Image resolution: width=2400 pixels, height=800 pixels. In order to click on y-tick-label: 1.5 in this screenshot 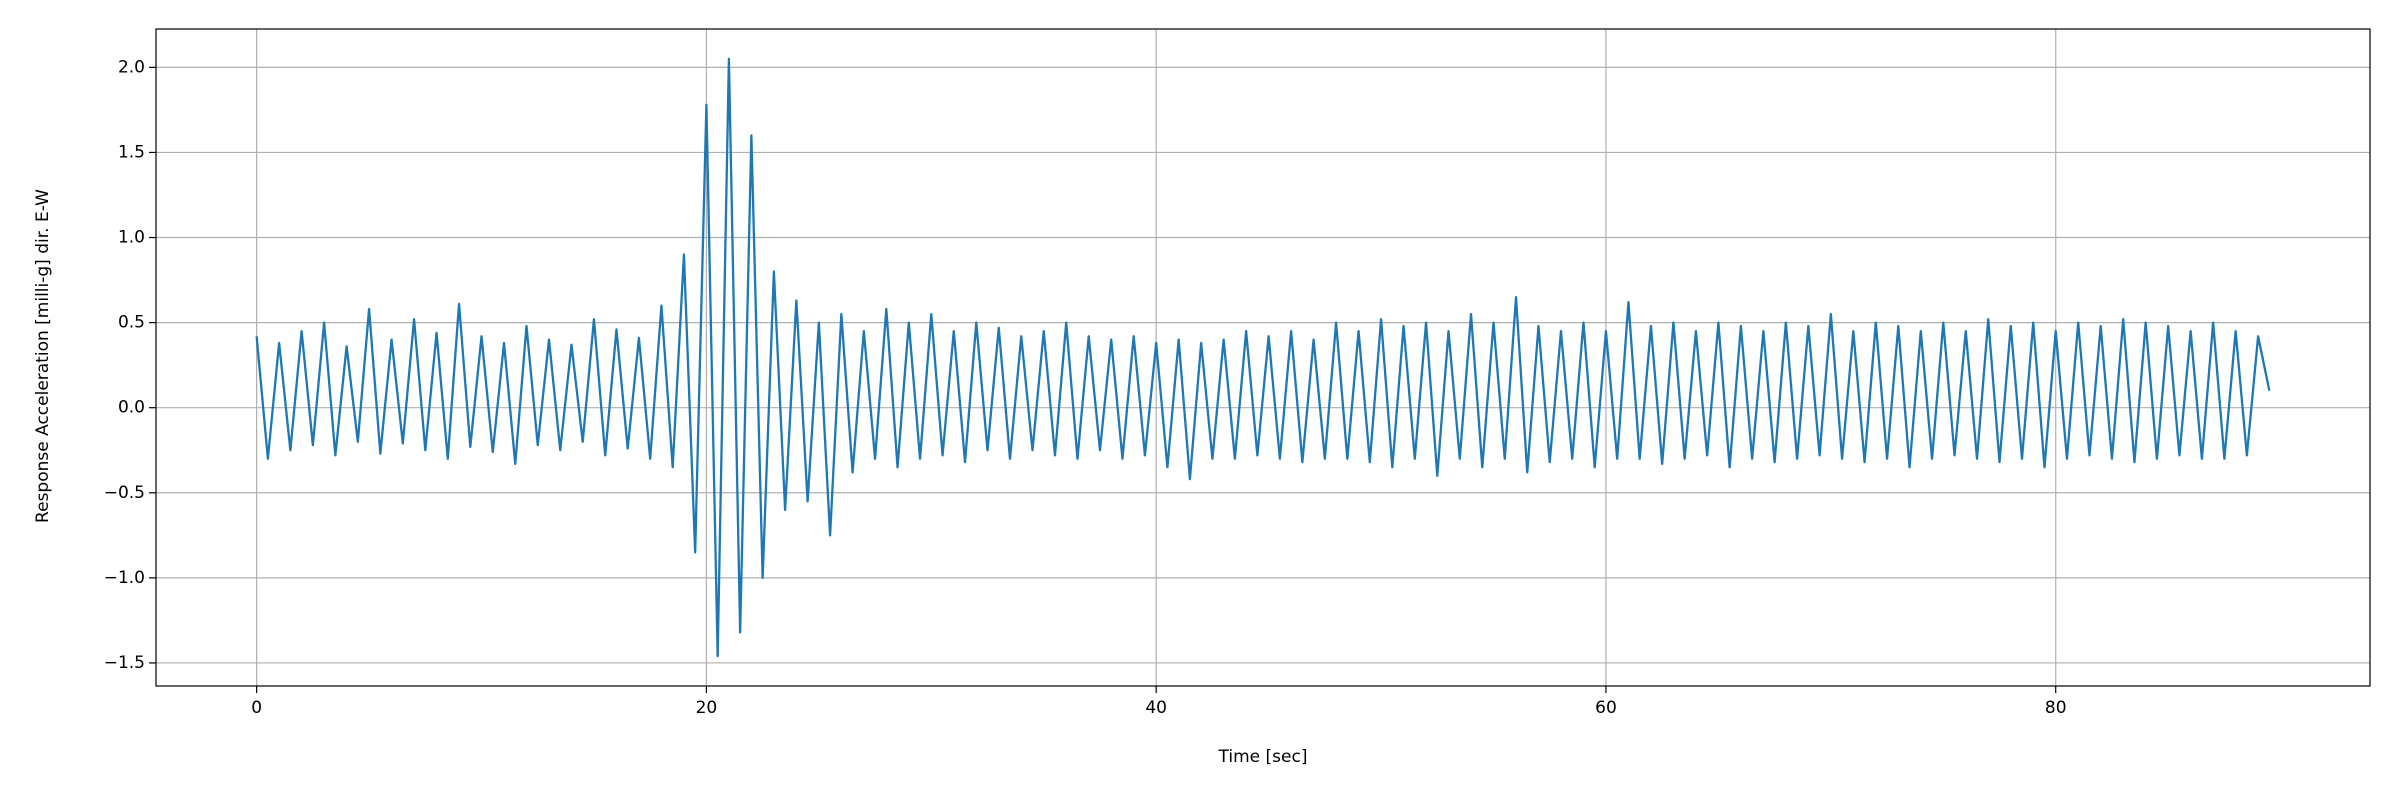, I will do `click(131, 152)`.